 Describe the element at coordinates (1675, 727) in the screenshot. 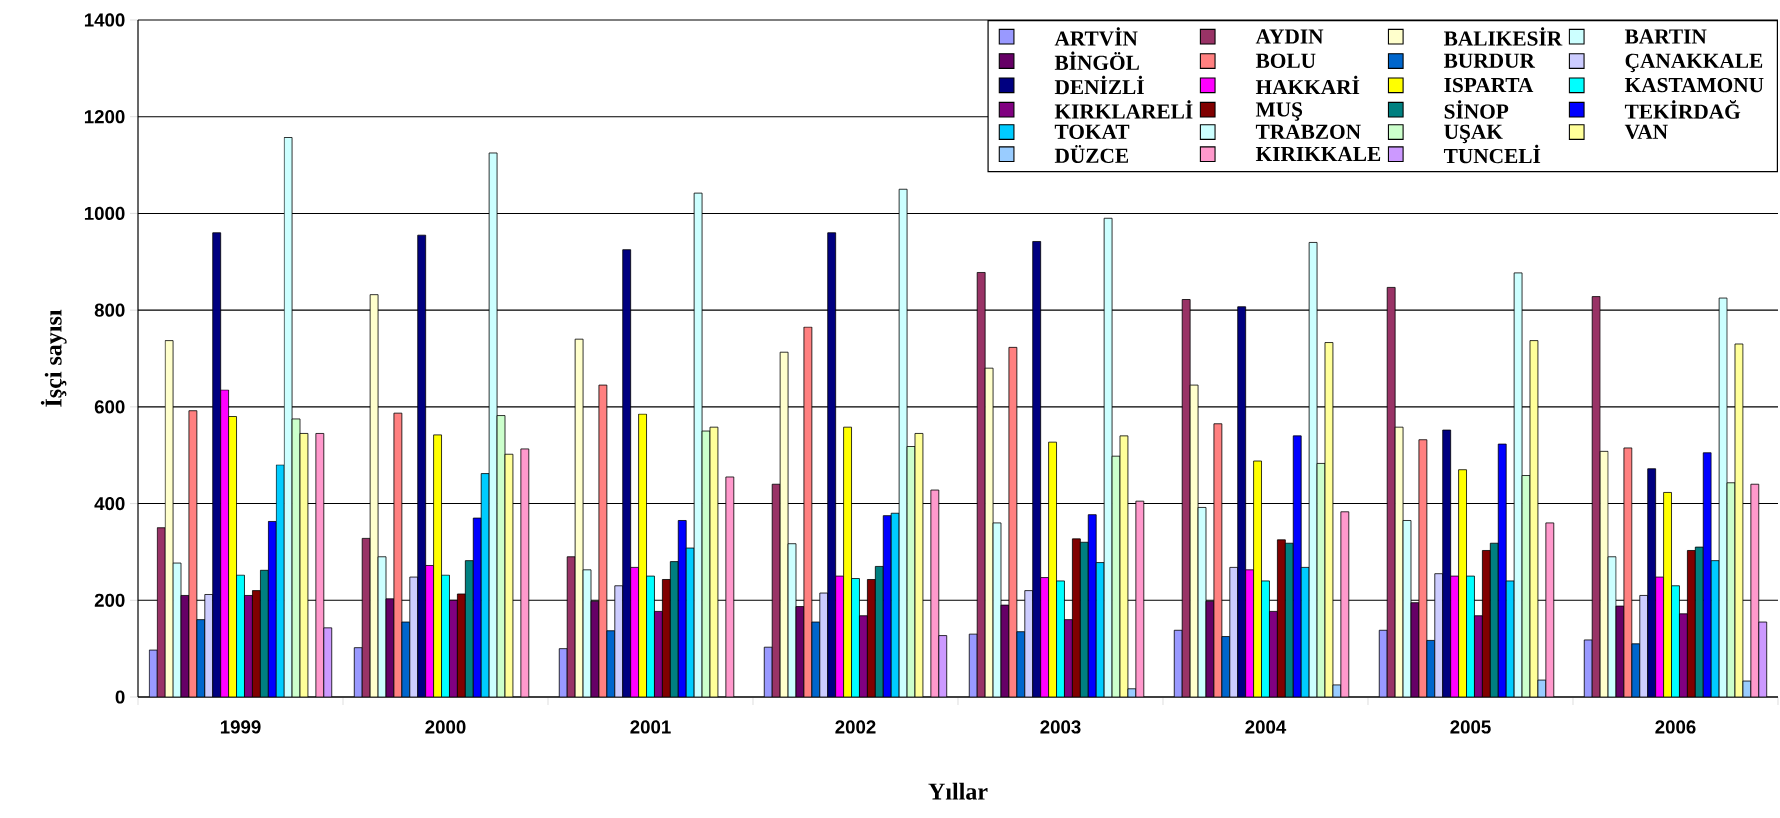

I see `x-tick-label: 2006` at that location.